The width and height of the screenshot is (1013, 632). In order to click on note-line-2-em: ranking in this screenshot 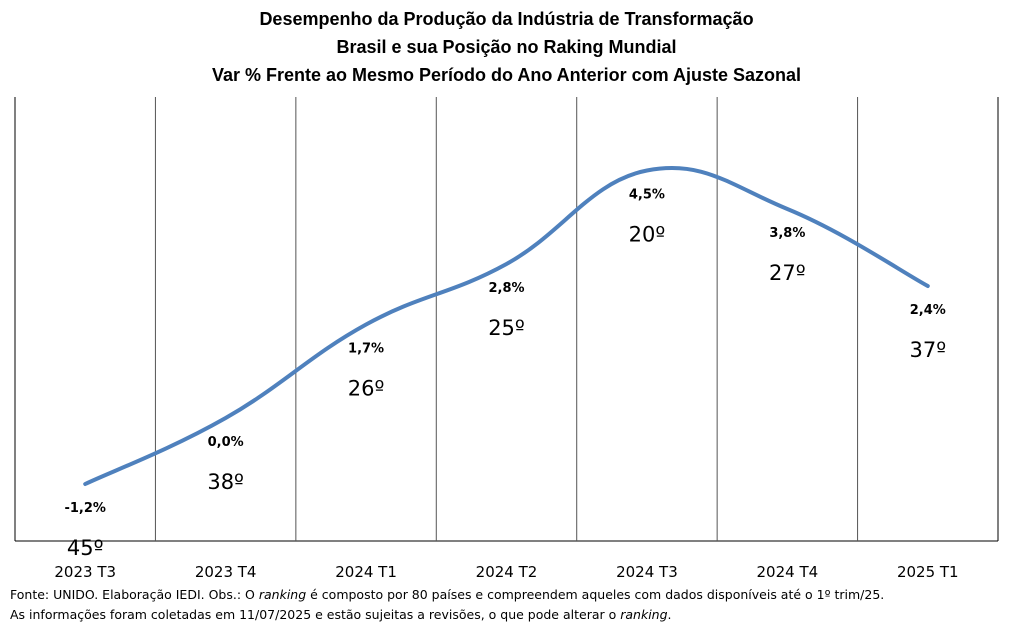, I will do `click(644, 614)`.